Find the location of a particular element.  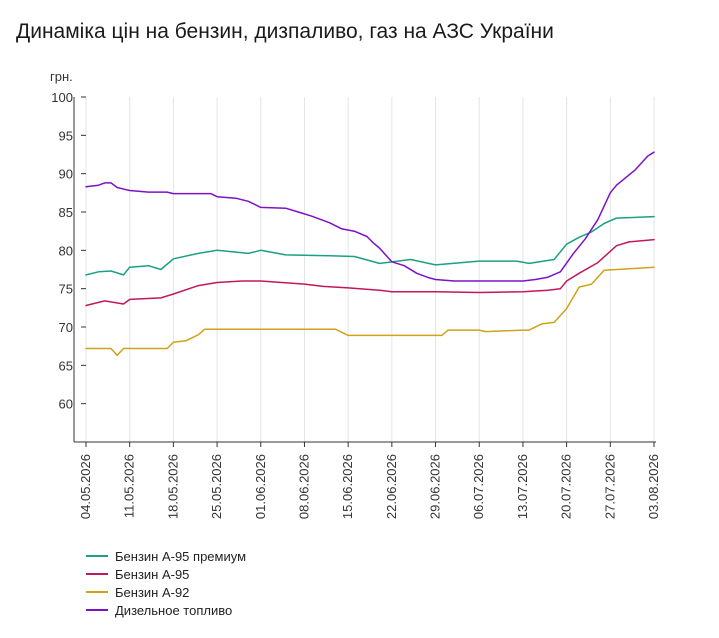

x-tick-label: 11.05.2026 is located at coordinates (129, 486).